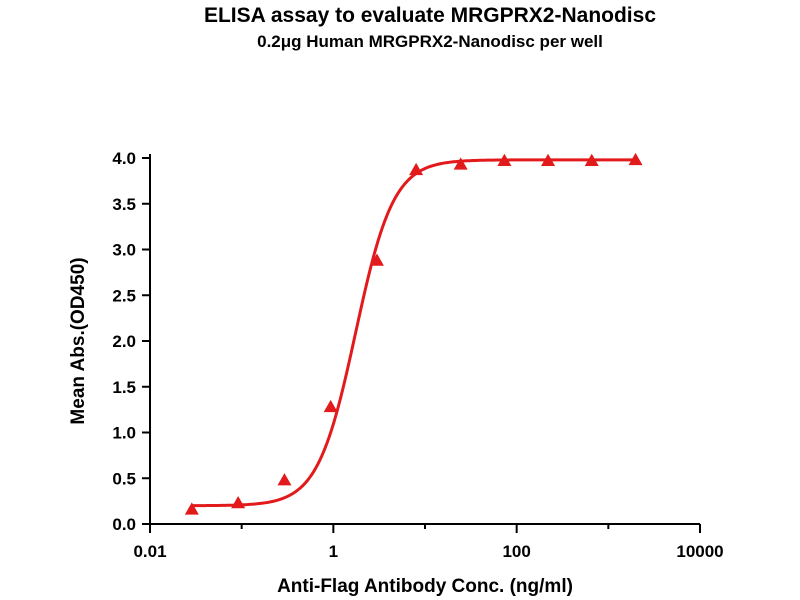  What do you see at coordinates (333, 551) in the screenshot?
I see `x-tick-label: 1` at bounding box center [333, 551].